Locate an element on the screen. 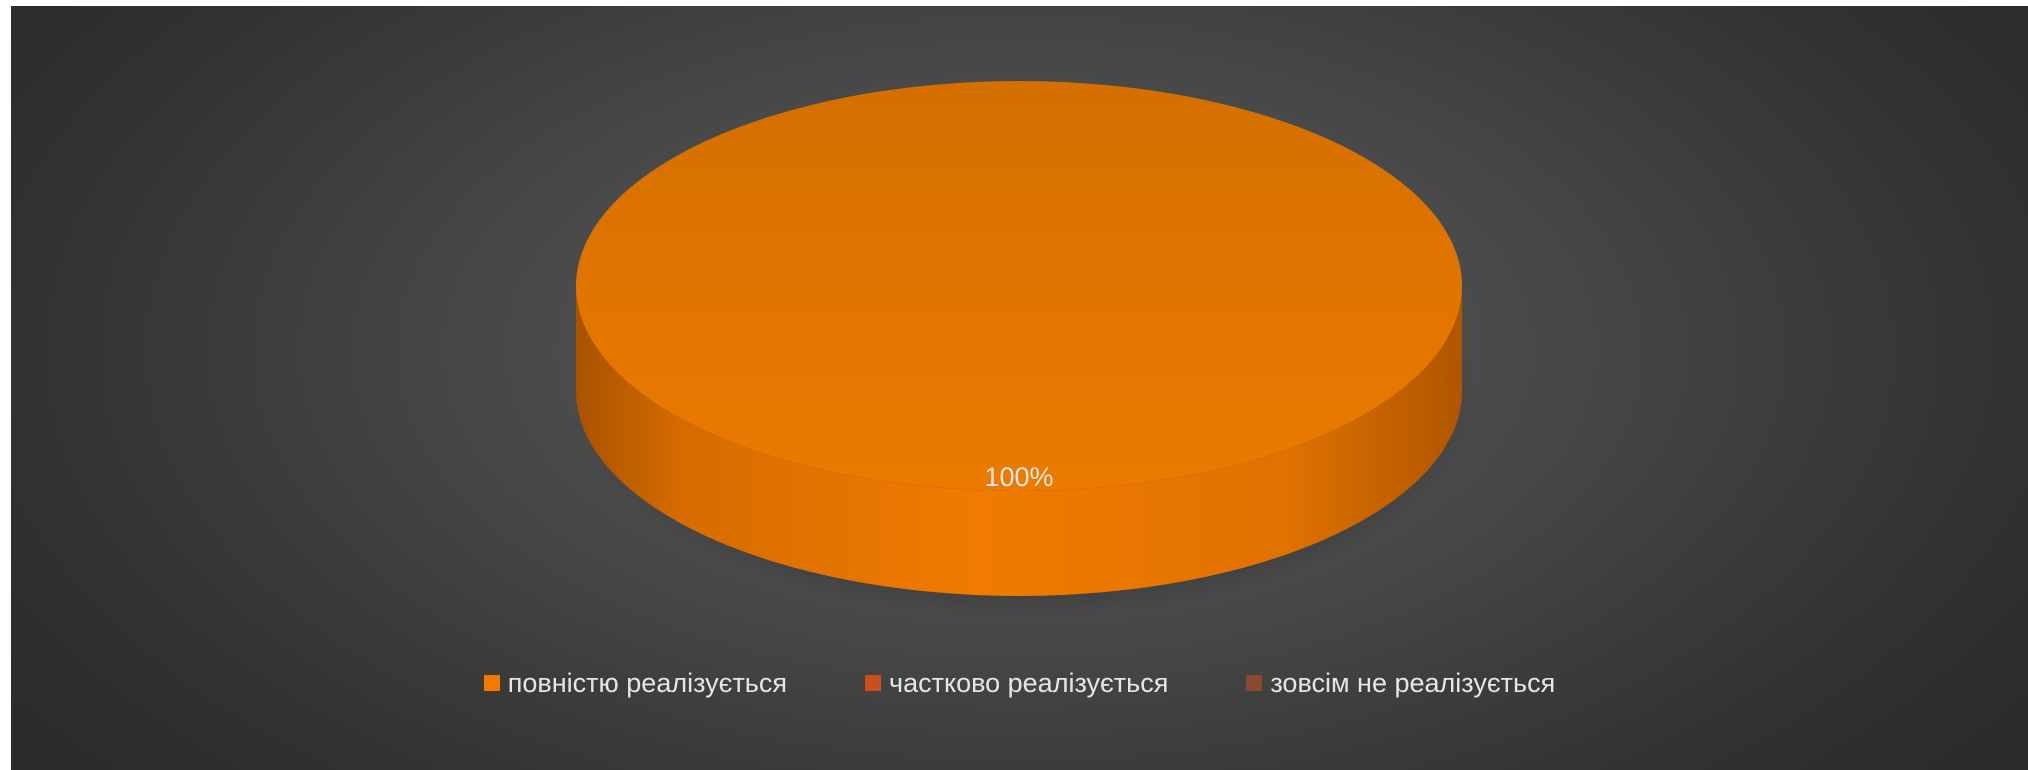 The height and width of the screenshot is (770, 2028). legend-entry: повністю реалізується is located at coordinates (635, 683).